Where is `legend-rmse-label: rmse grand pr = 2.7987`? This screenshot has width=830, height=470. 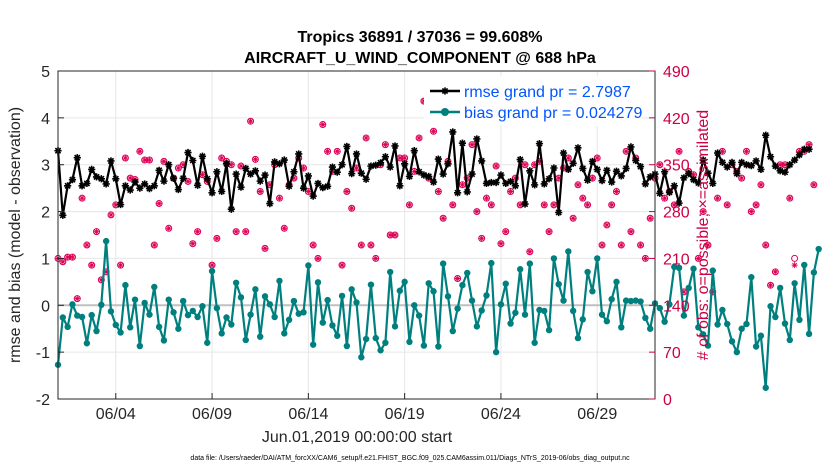 legend-rmse-label: rmse grand pr = 2.7987 is located at coordinates (547, 92).